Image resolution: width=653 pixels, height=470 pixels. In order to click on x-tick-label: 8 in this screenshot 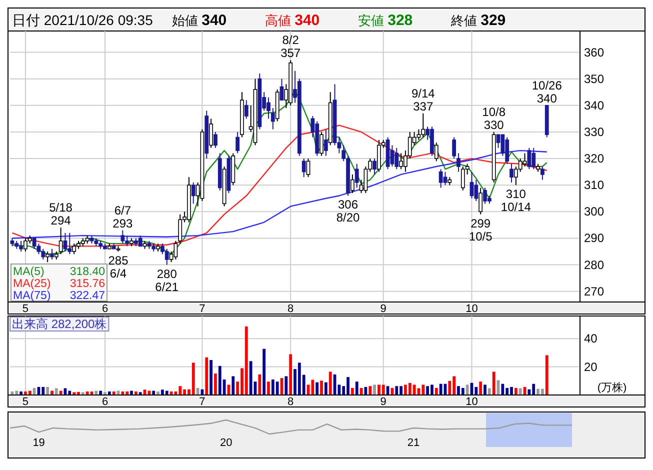, I will do `click(291, 309)`.